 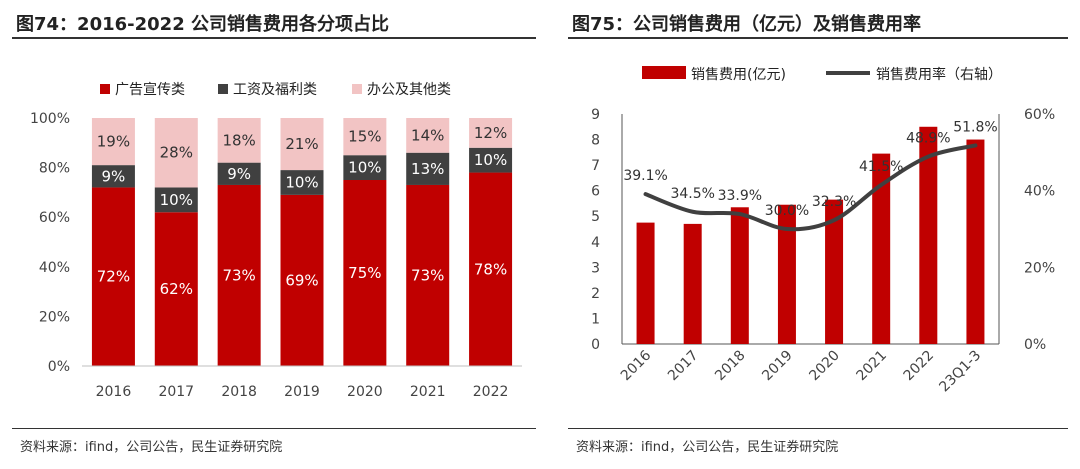 I want to click on data-label: 19%, so click(x=113, y=142).